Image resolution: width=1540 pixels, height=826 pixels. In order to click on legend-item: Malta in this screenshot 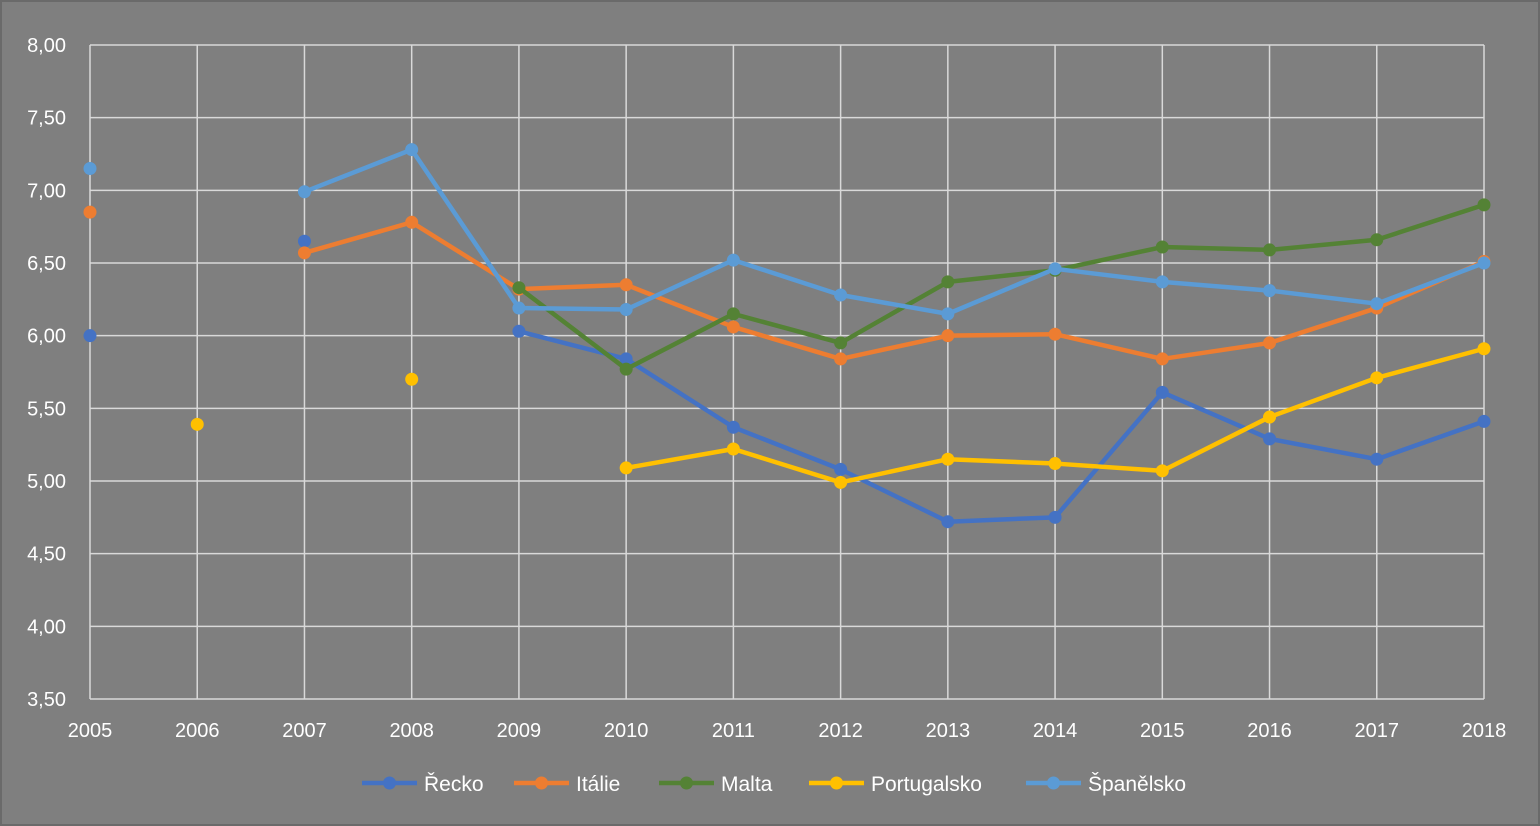, I will do `click(716, 784)`.